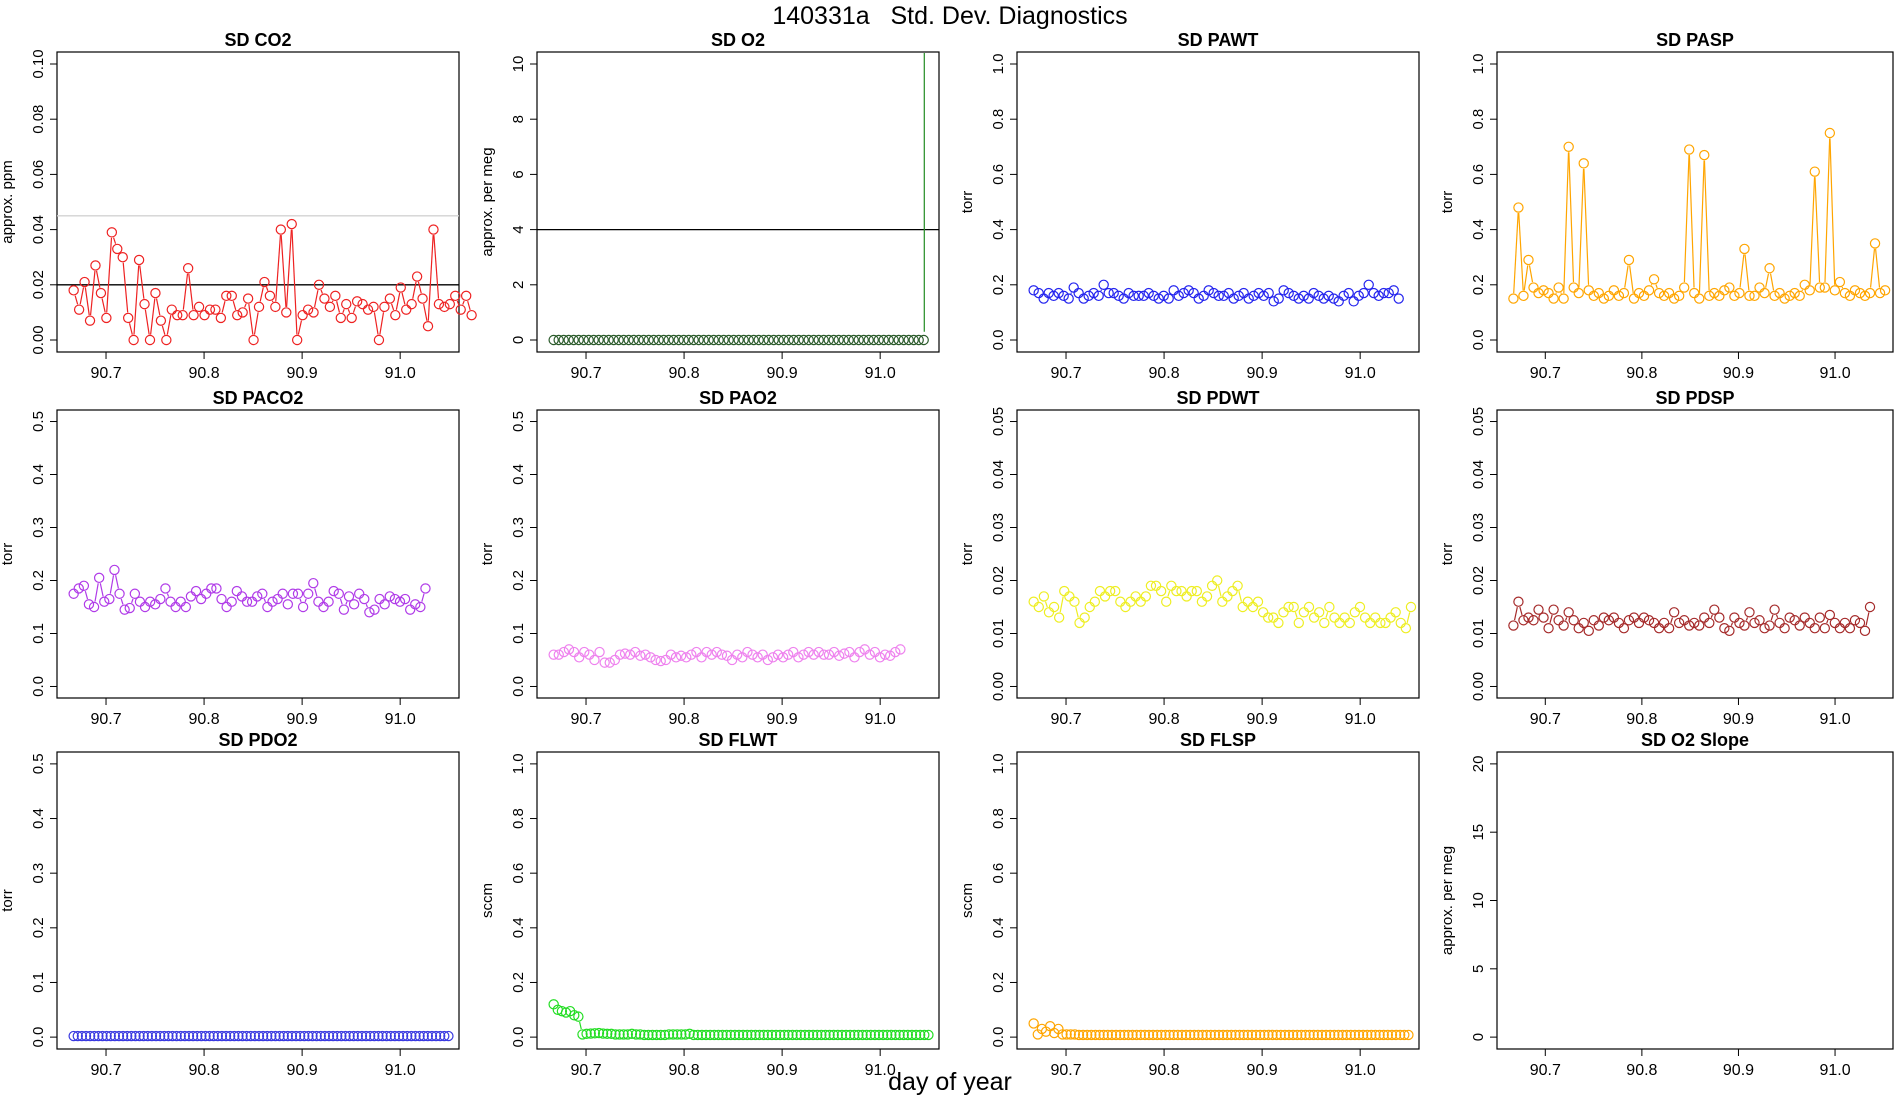  Describe the element at coordinates (1447, 554) in the screenshot. I see `y-axis-label: torr` at that location.